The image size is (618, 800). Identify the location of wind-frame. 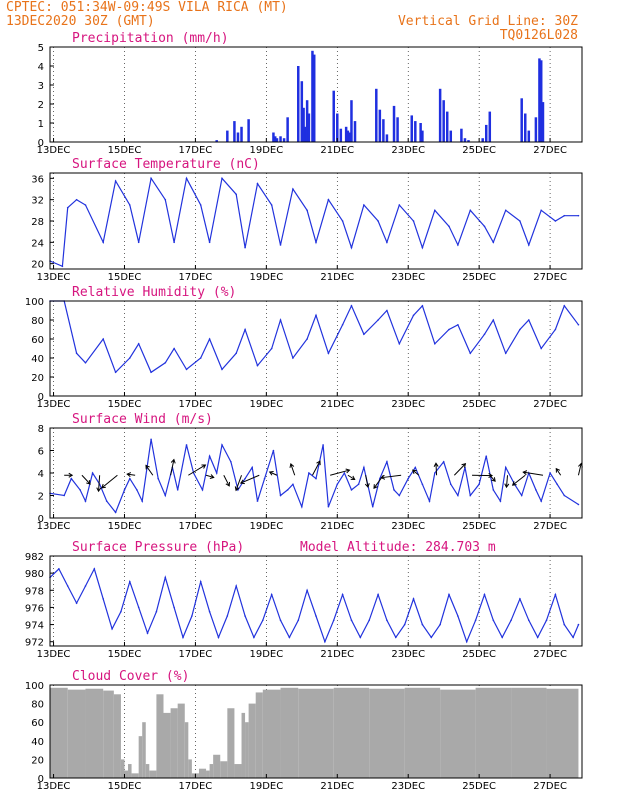
(316, 473).